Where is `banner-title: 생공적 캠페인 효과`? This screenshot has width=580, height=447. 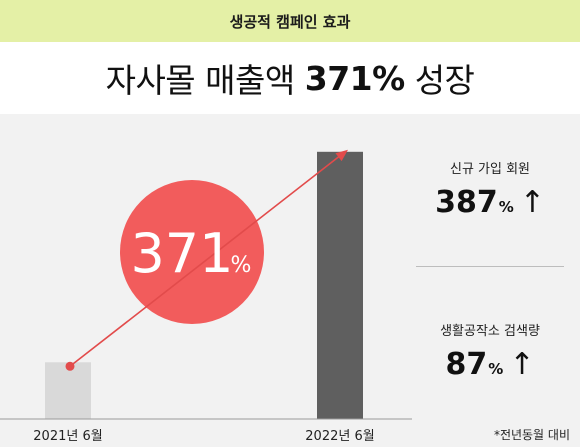
banner-title: 생공적 캠페인 효과 is located at coordinates (290, 21).